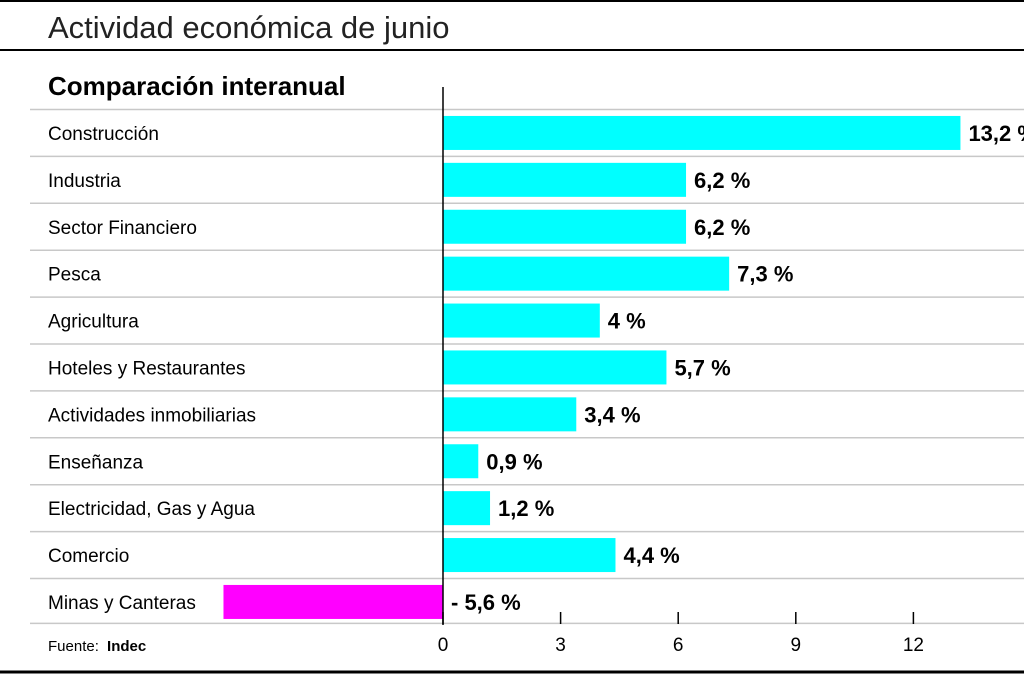 The height and width of the screenshot is (679, 1024). Describe the element at coordinates (152, 415) in the screenshot. I see `category-label: Actividades inmobiliarias` at that location.